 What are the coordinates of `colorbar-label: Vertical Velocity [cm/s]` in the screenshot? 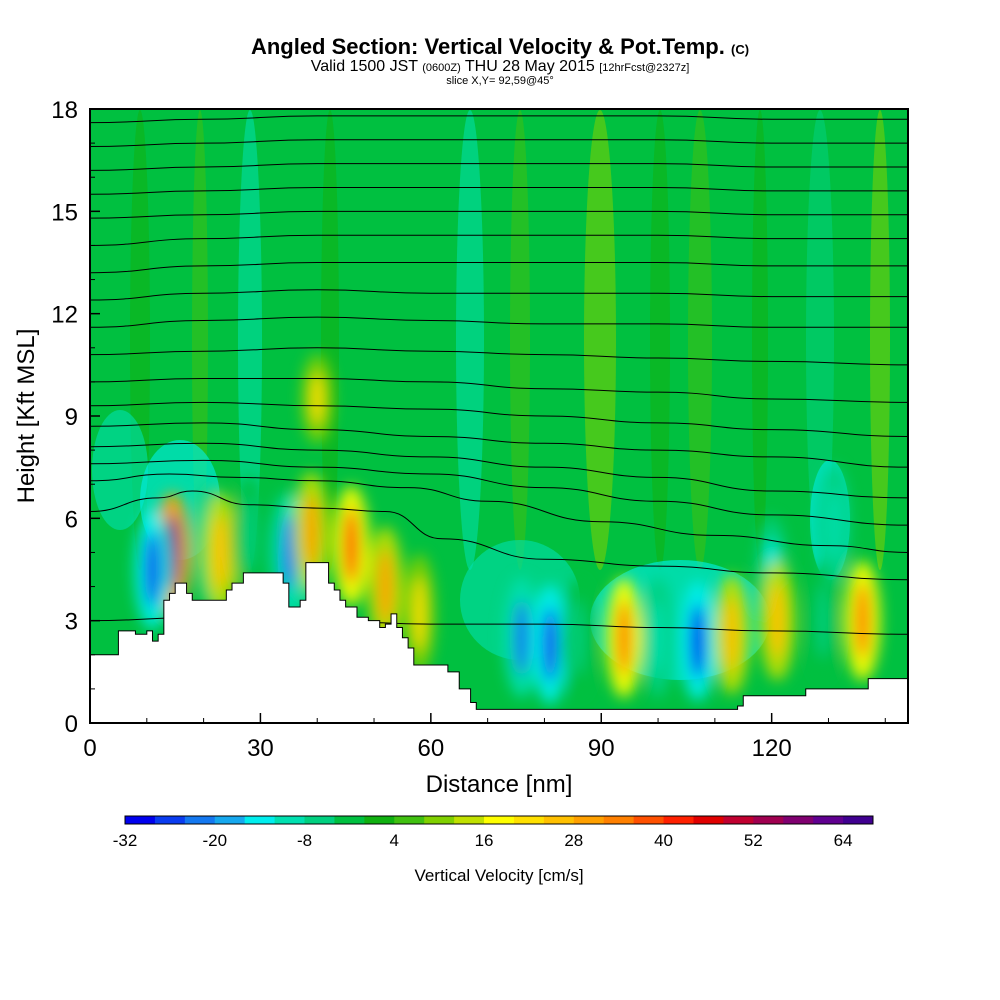 It's located at (498, 875).